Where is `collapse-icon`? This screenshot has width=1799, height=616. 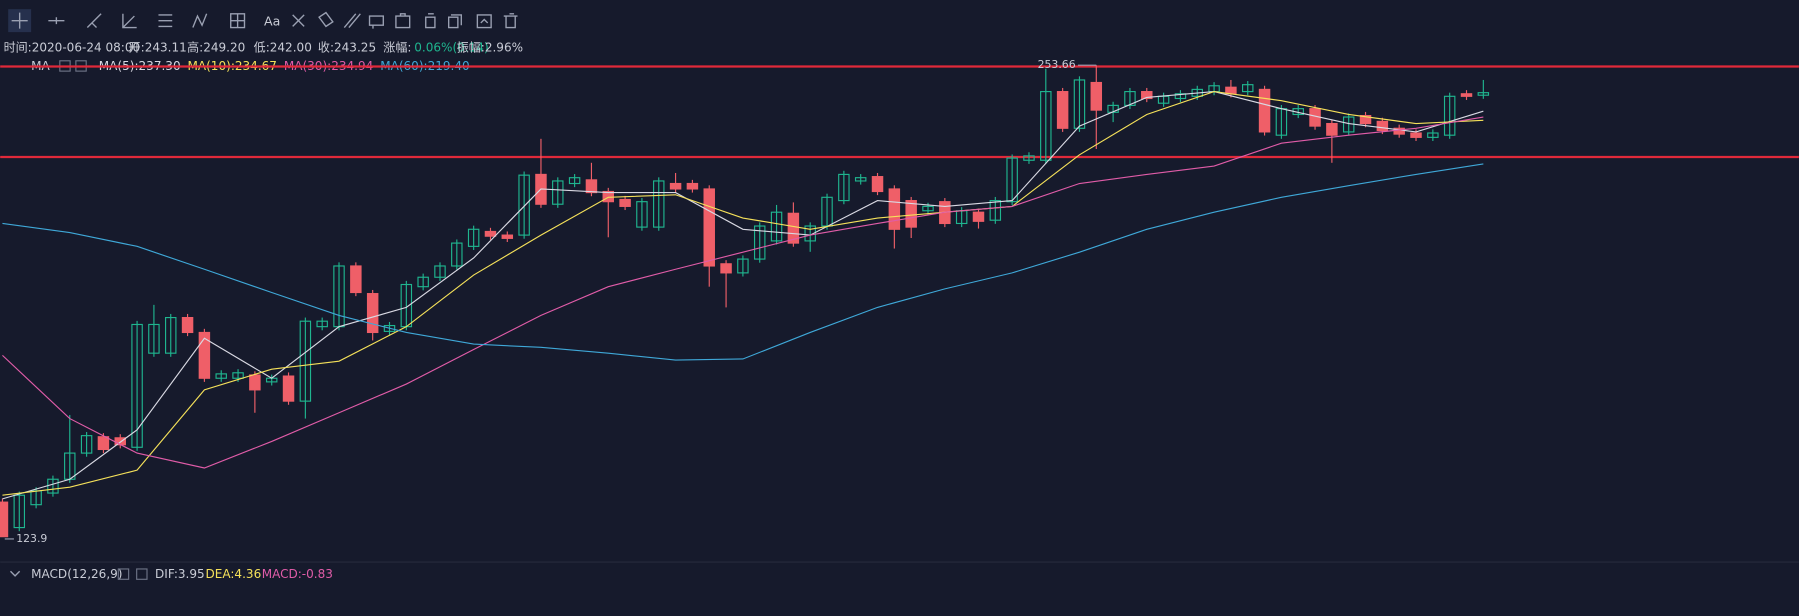
collapse-icon is located at coordinates (15, 573).